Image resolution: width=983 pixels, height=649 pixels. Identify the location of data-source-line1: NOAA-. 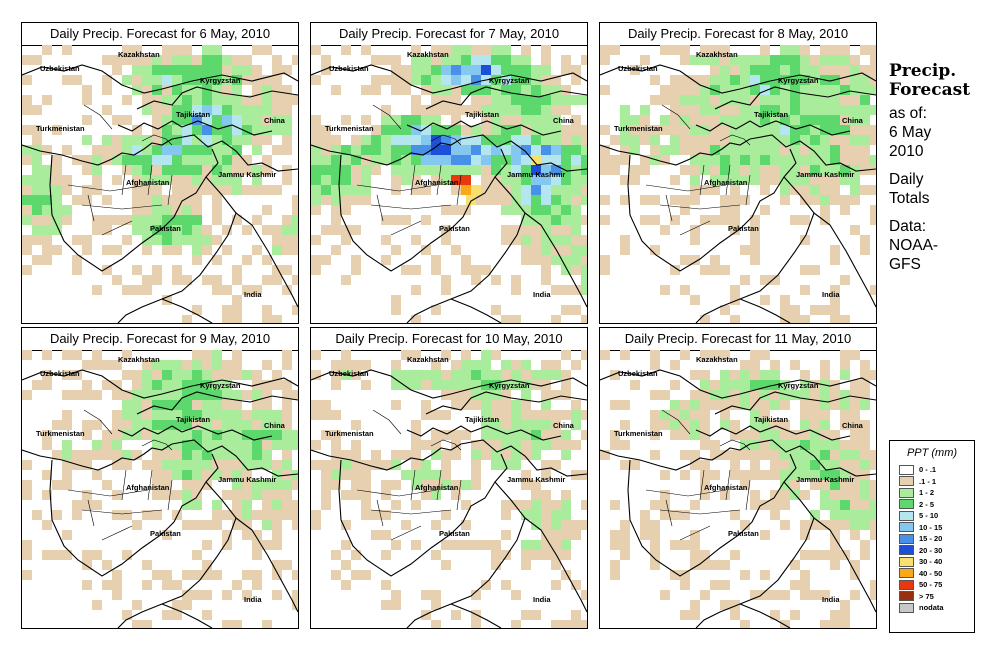
(914, 245).